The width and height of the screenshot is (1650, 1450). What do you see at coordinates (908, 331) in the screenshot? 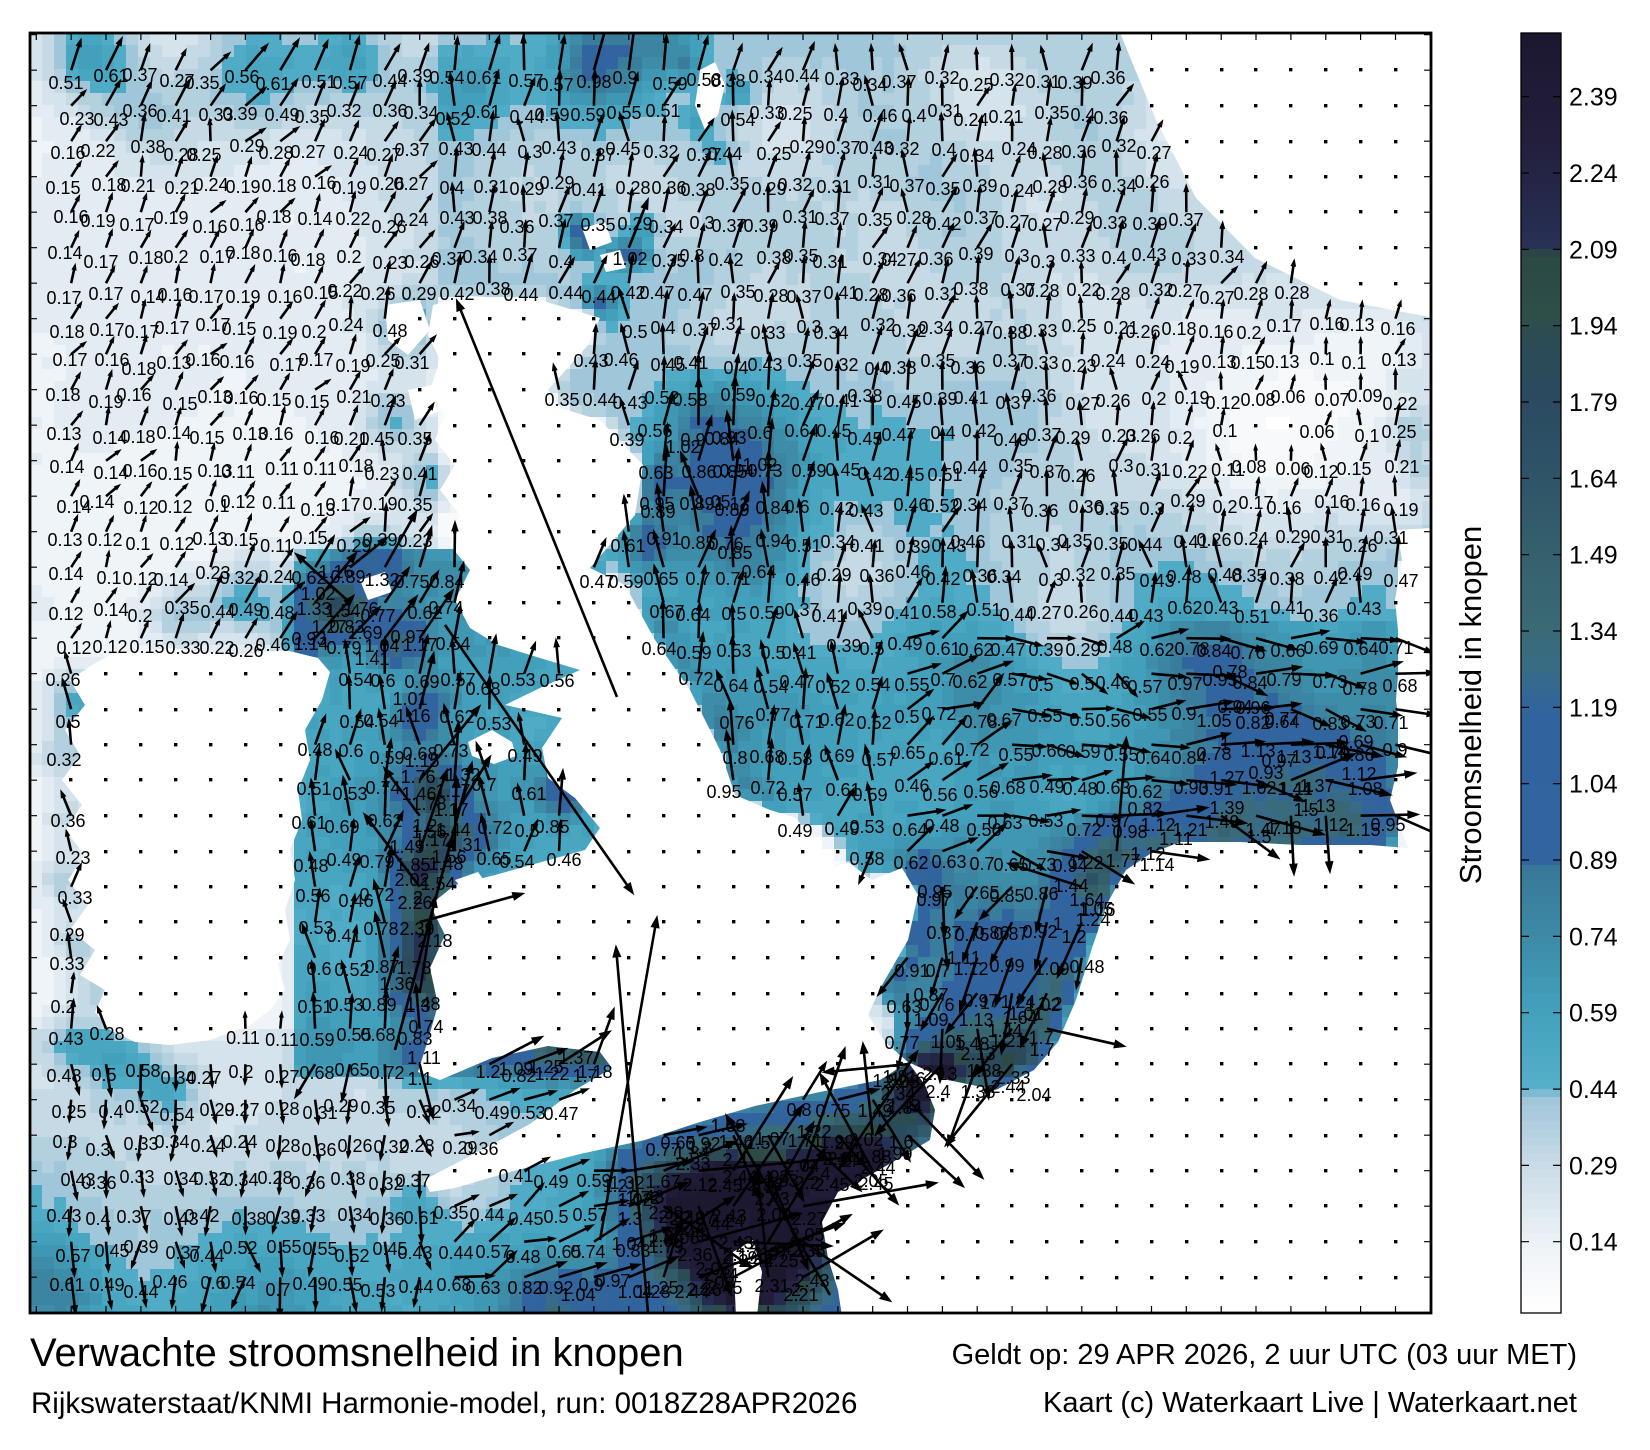
I see `svg-text: 0.32` at bounding box center [908, 331].